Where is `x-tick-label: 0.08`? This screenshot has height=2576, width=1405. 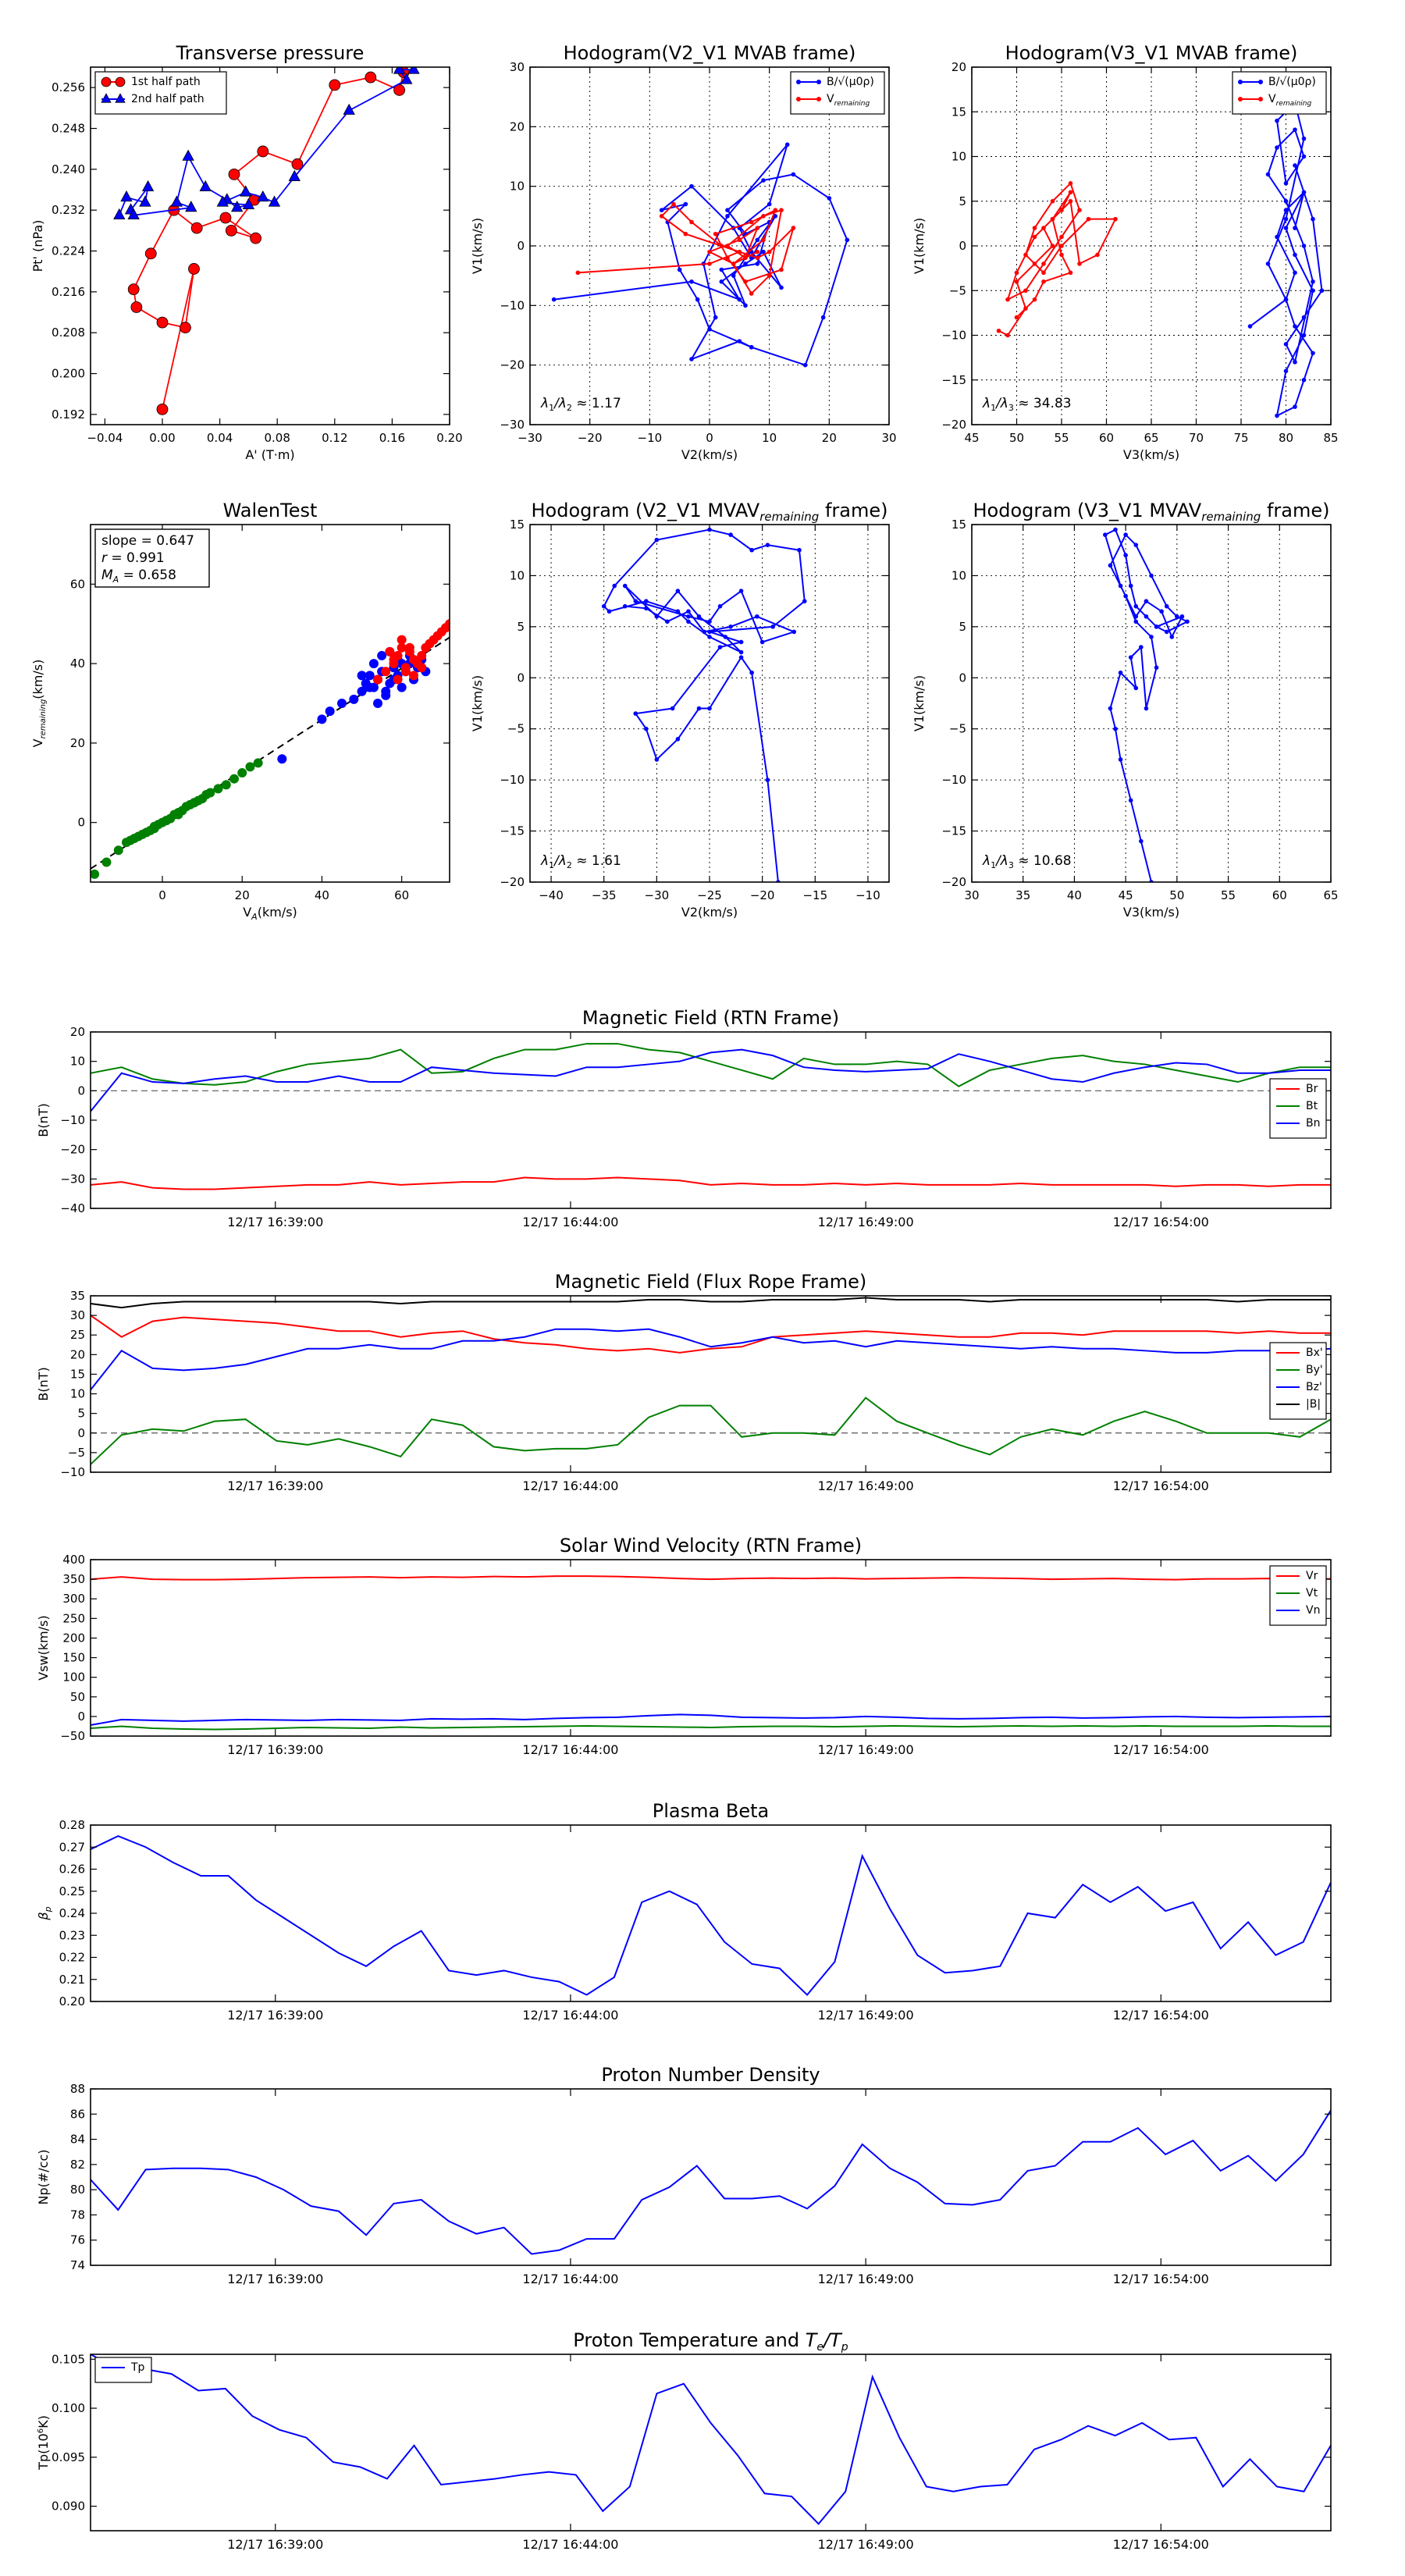 x-tick-label: 0.08 is located at coordinates (277, 438).